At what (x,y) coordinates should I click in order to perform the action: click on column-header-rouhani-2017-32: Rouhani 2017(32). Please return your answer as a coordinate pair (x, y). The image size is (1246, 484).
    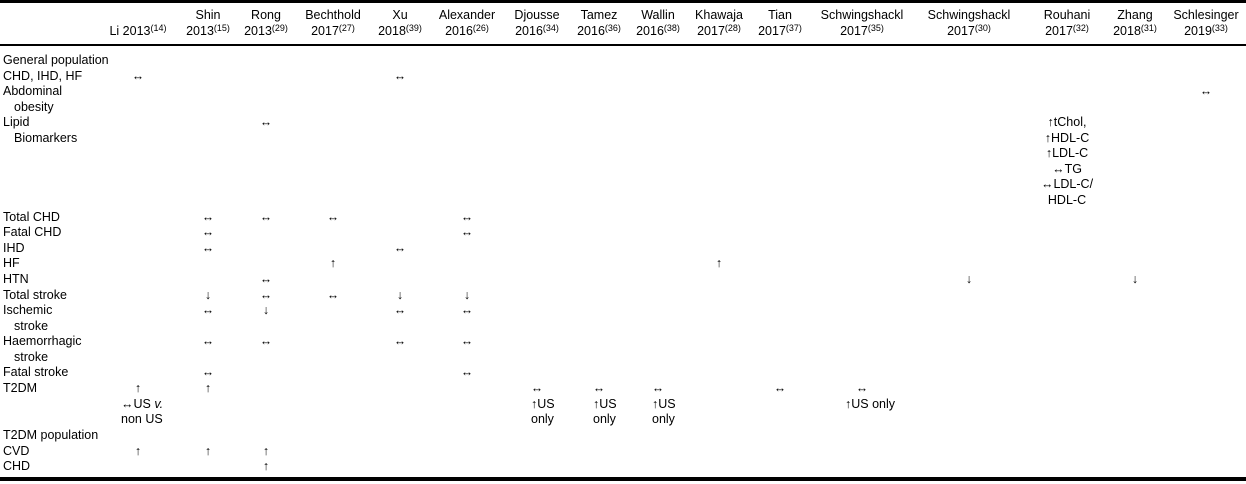
    Looking at the image, I should click on (1067, 23).